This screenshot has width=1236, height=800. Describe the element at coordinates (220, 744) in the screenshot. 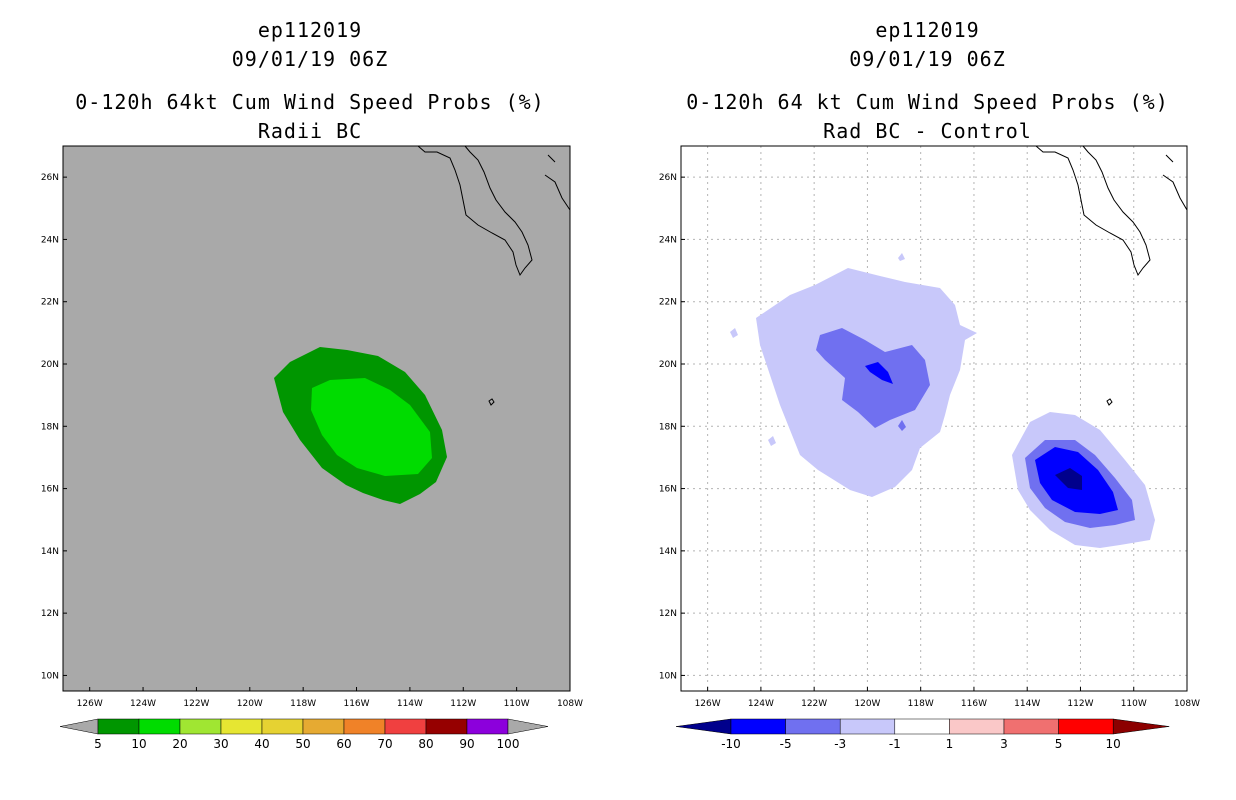

I see `legend-label: 30` at that location.